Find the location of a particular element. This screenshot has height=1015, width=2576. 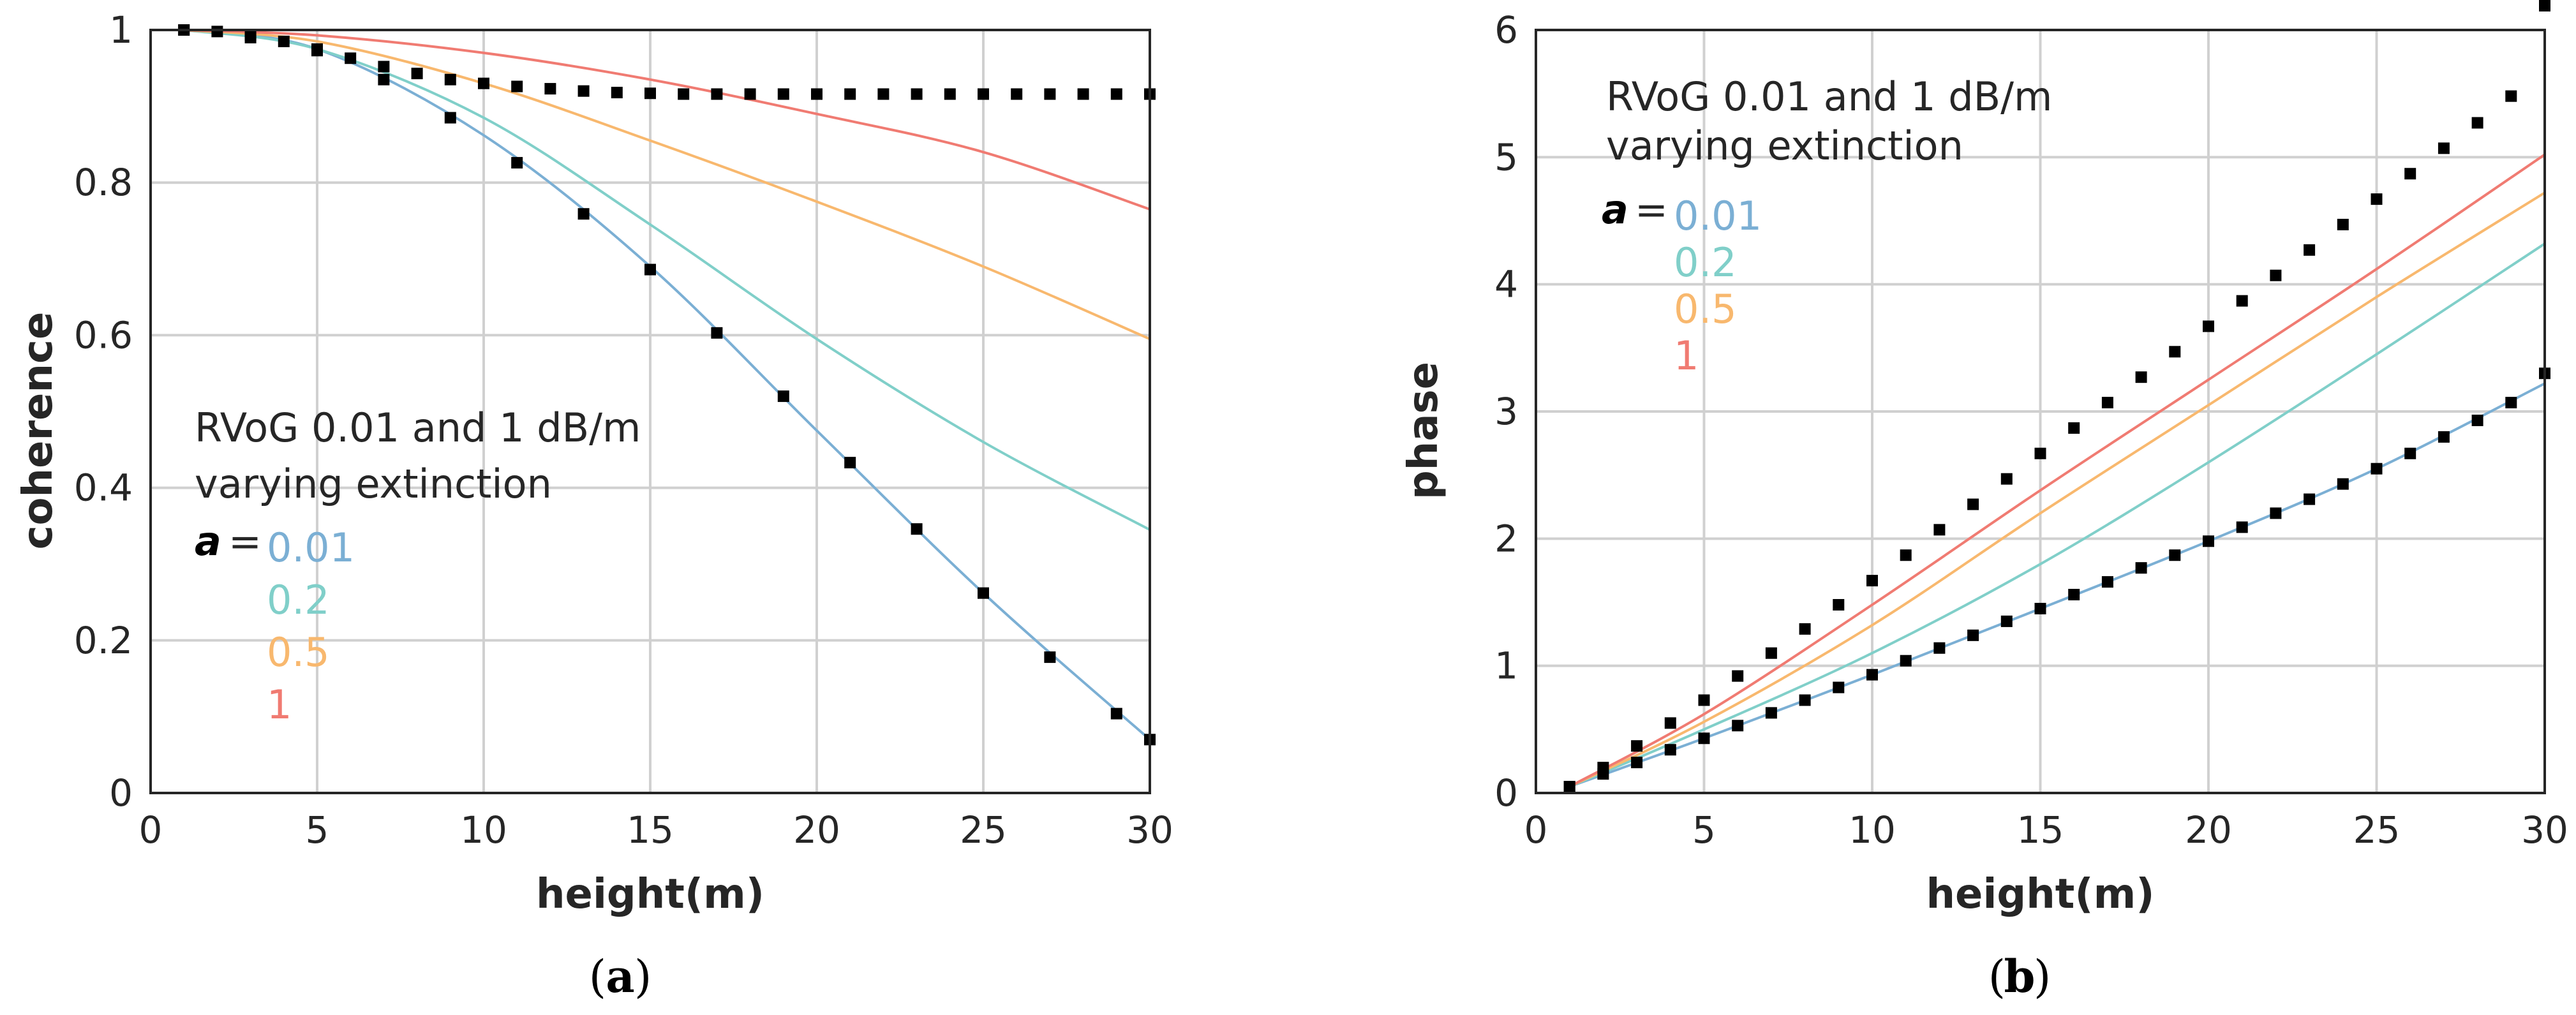

x-tick-label: 20 is located at coordinates (2208, 830).